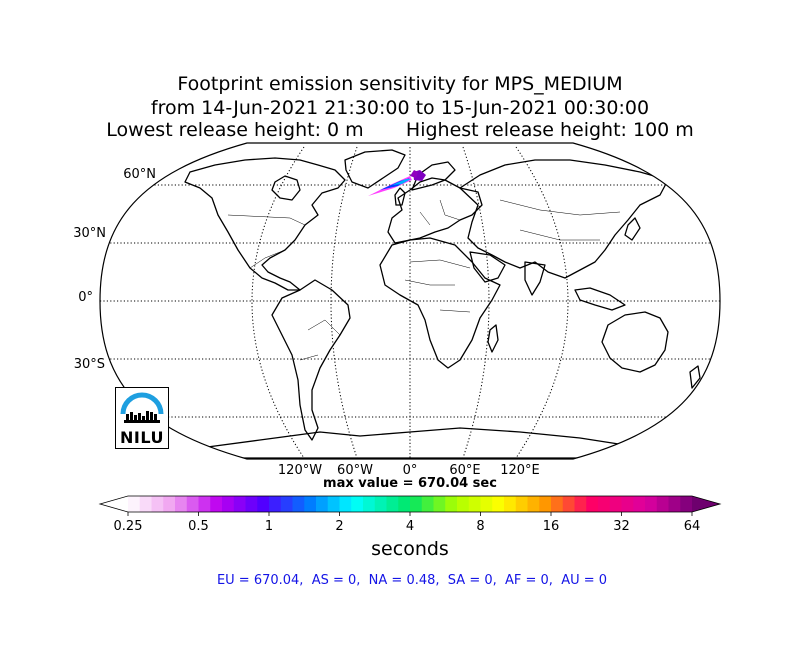  What do you see at coordinates (493, 338) in the screenshot?
I see `madagascar` at bounding box center [493, 338].